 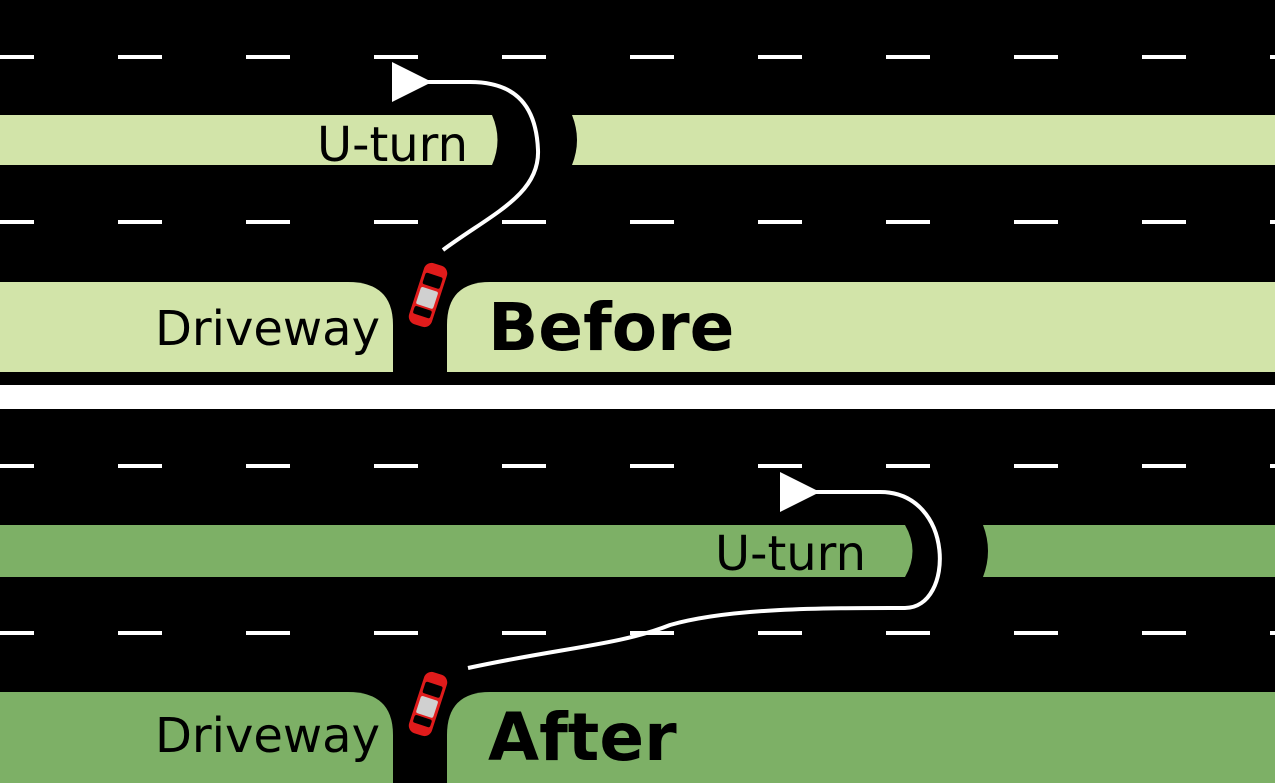 What do you see at coordinates (611, 327) in the screenshot?
I see `panel-title: Before` at bounding box center [611, 327].